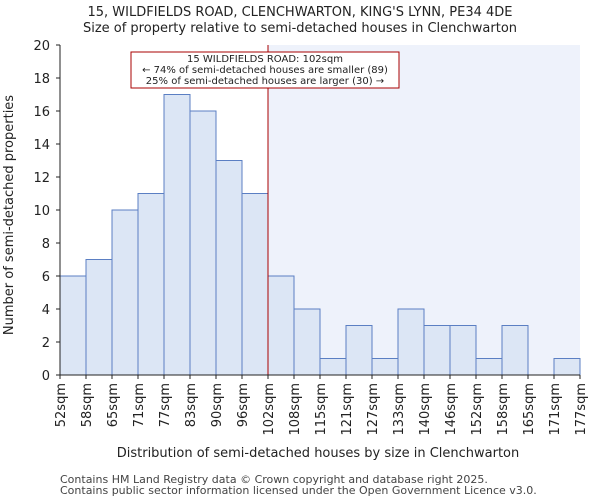  What do you see at coordinates (46, 277) in the screenshot?
I see `y-tick-label: 6` at bounding box center [46, 277].